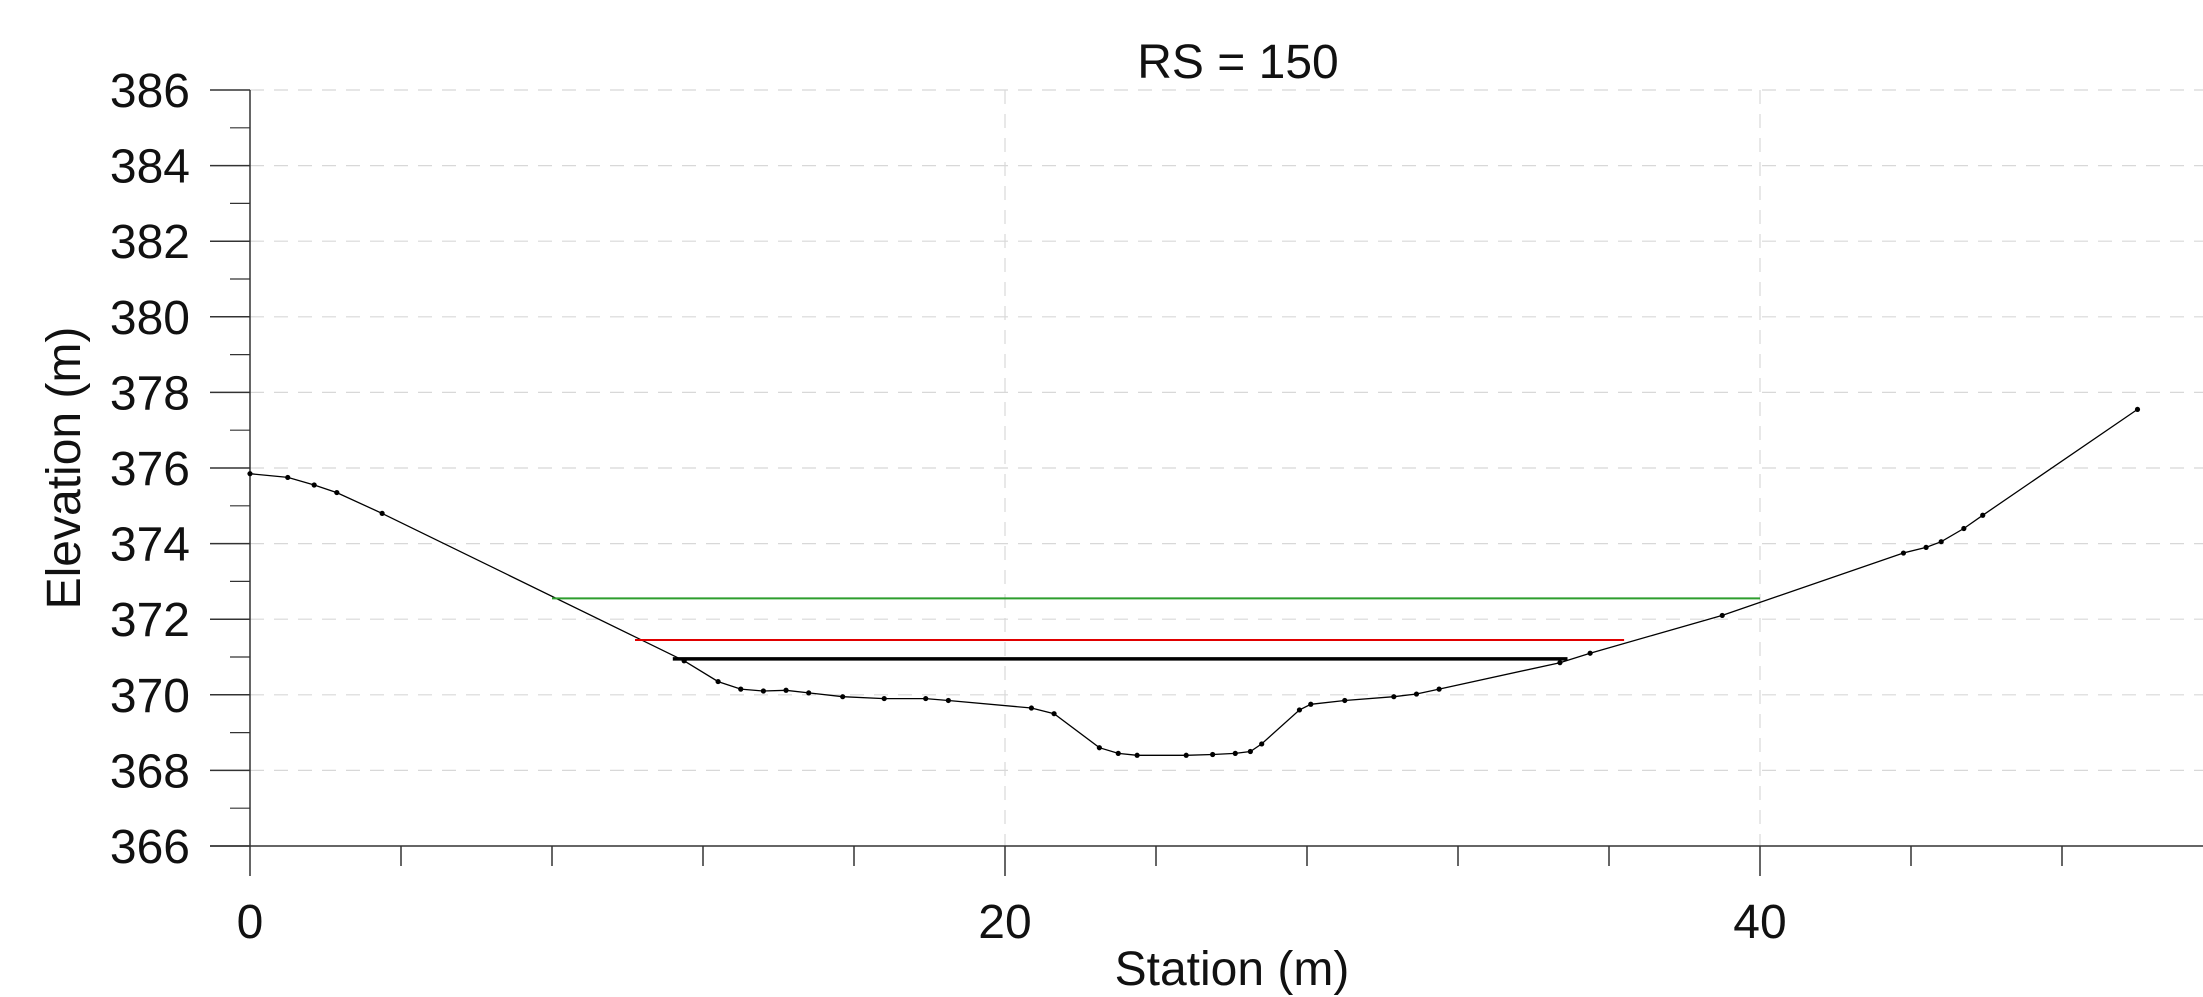 The height and width of the screenshot is (997, 2203). What do you see at coordinates (150, 318) in the screenshot?
I see `y-tick-label: 380` at bounding box center [150, 318].